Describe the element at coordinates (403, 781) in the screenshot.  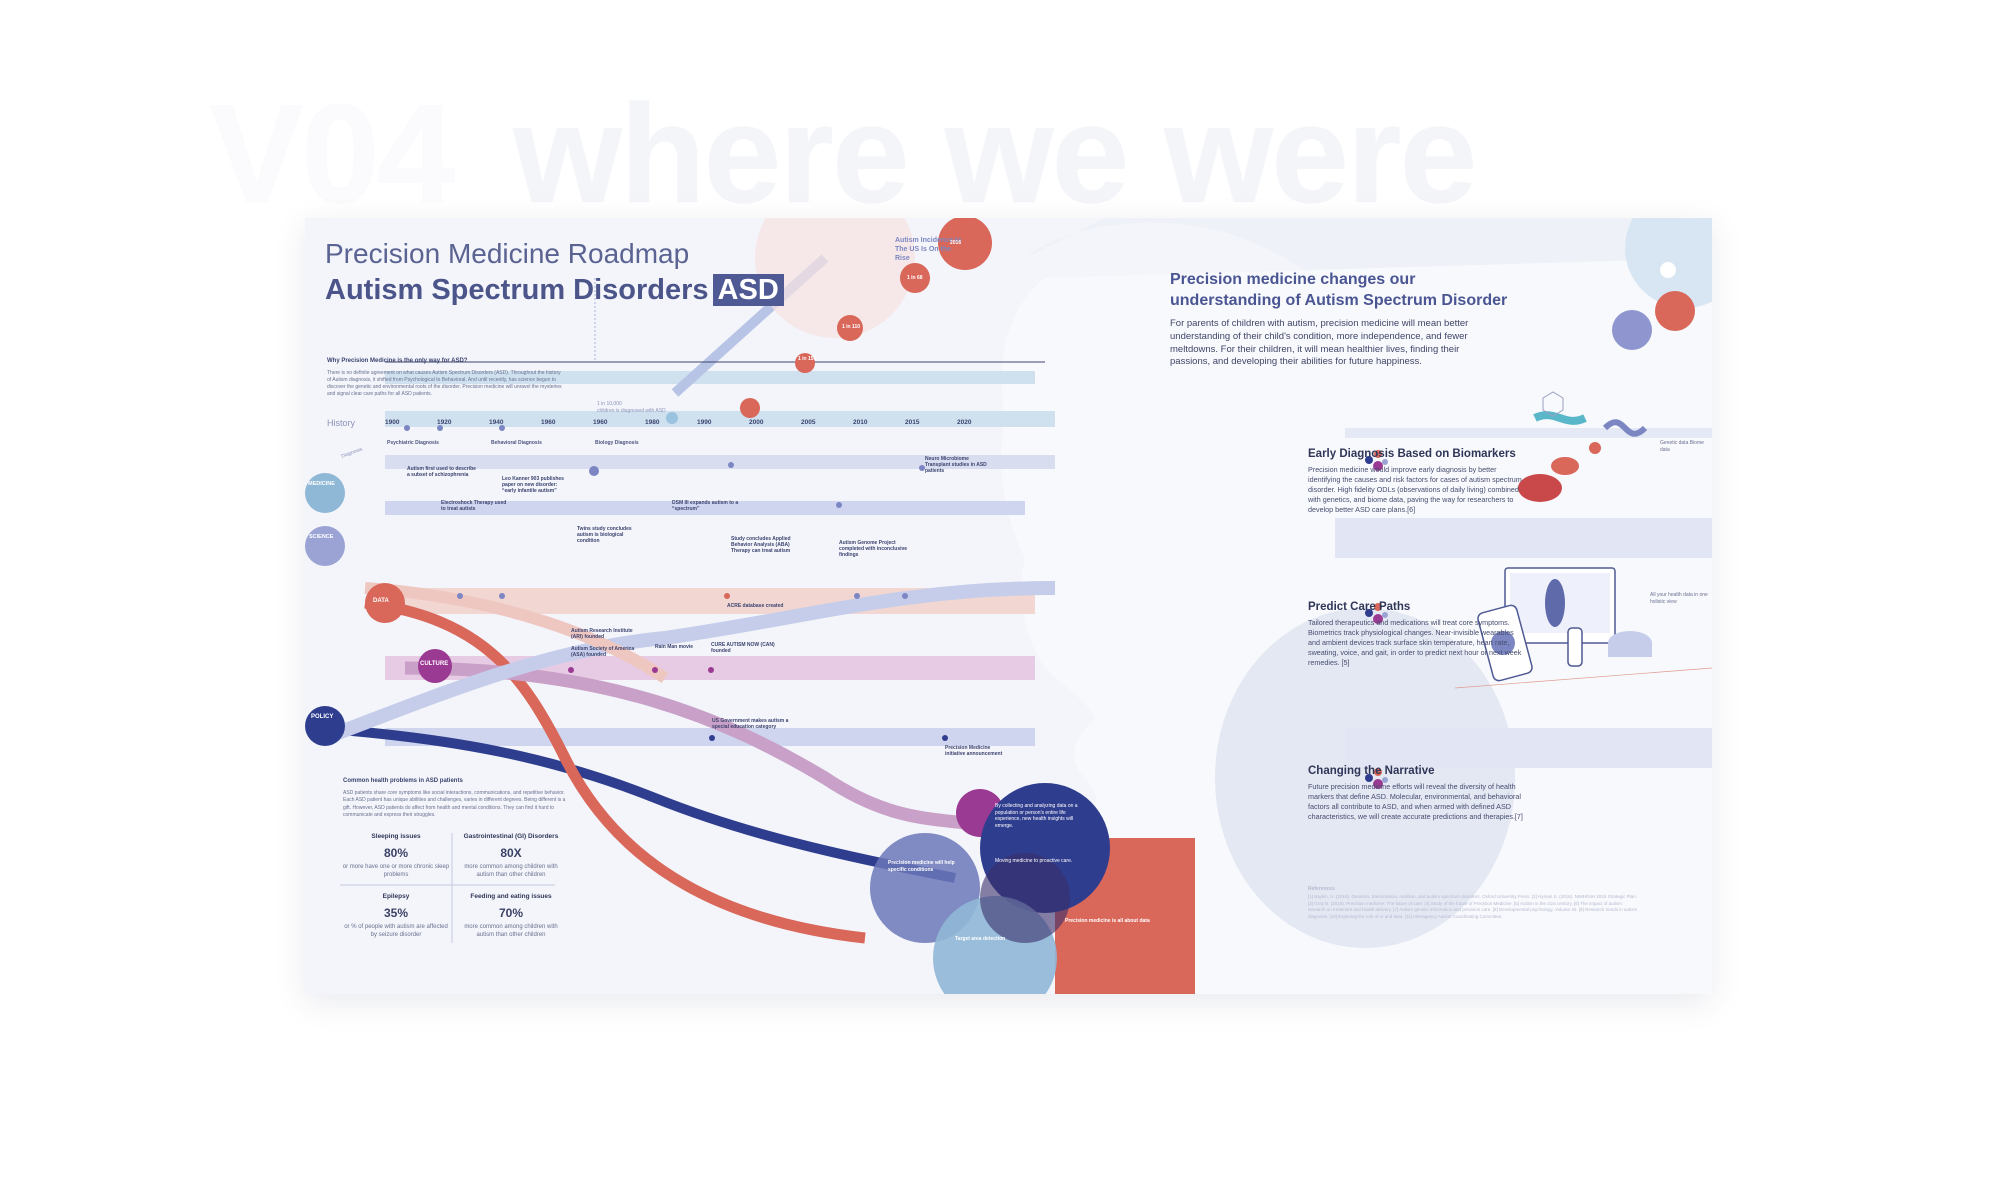
I see `common-heading: Common health problems in ASD patients` at that location.